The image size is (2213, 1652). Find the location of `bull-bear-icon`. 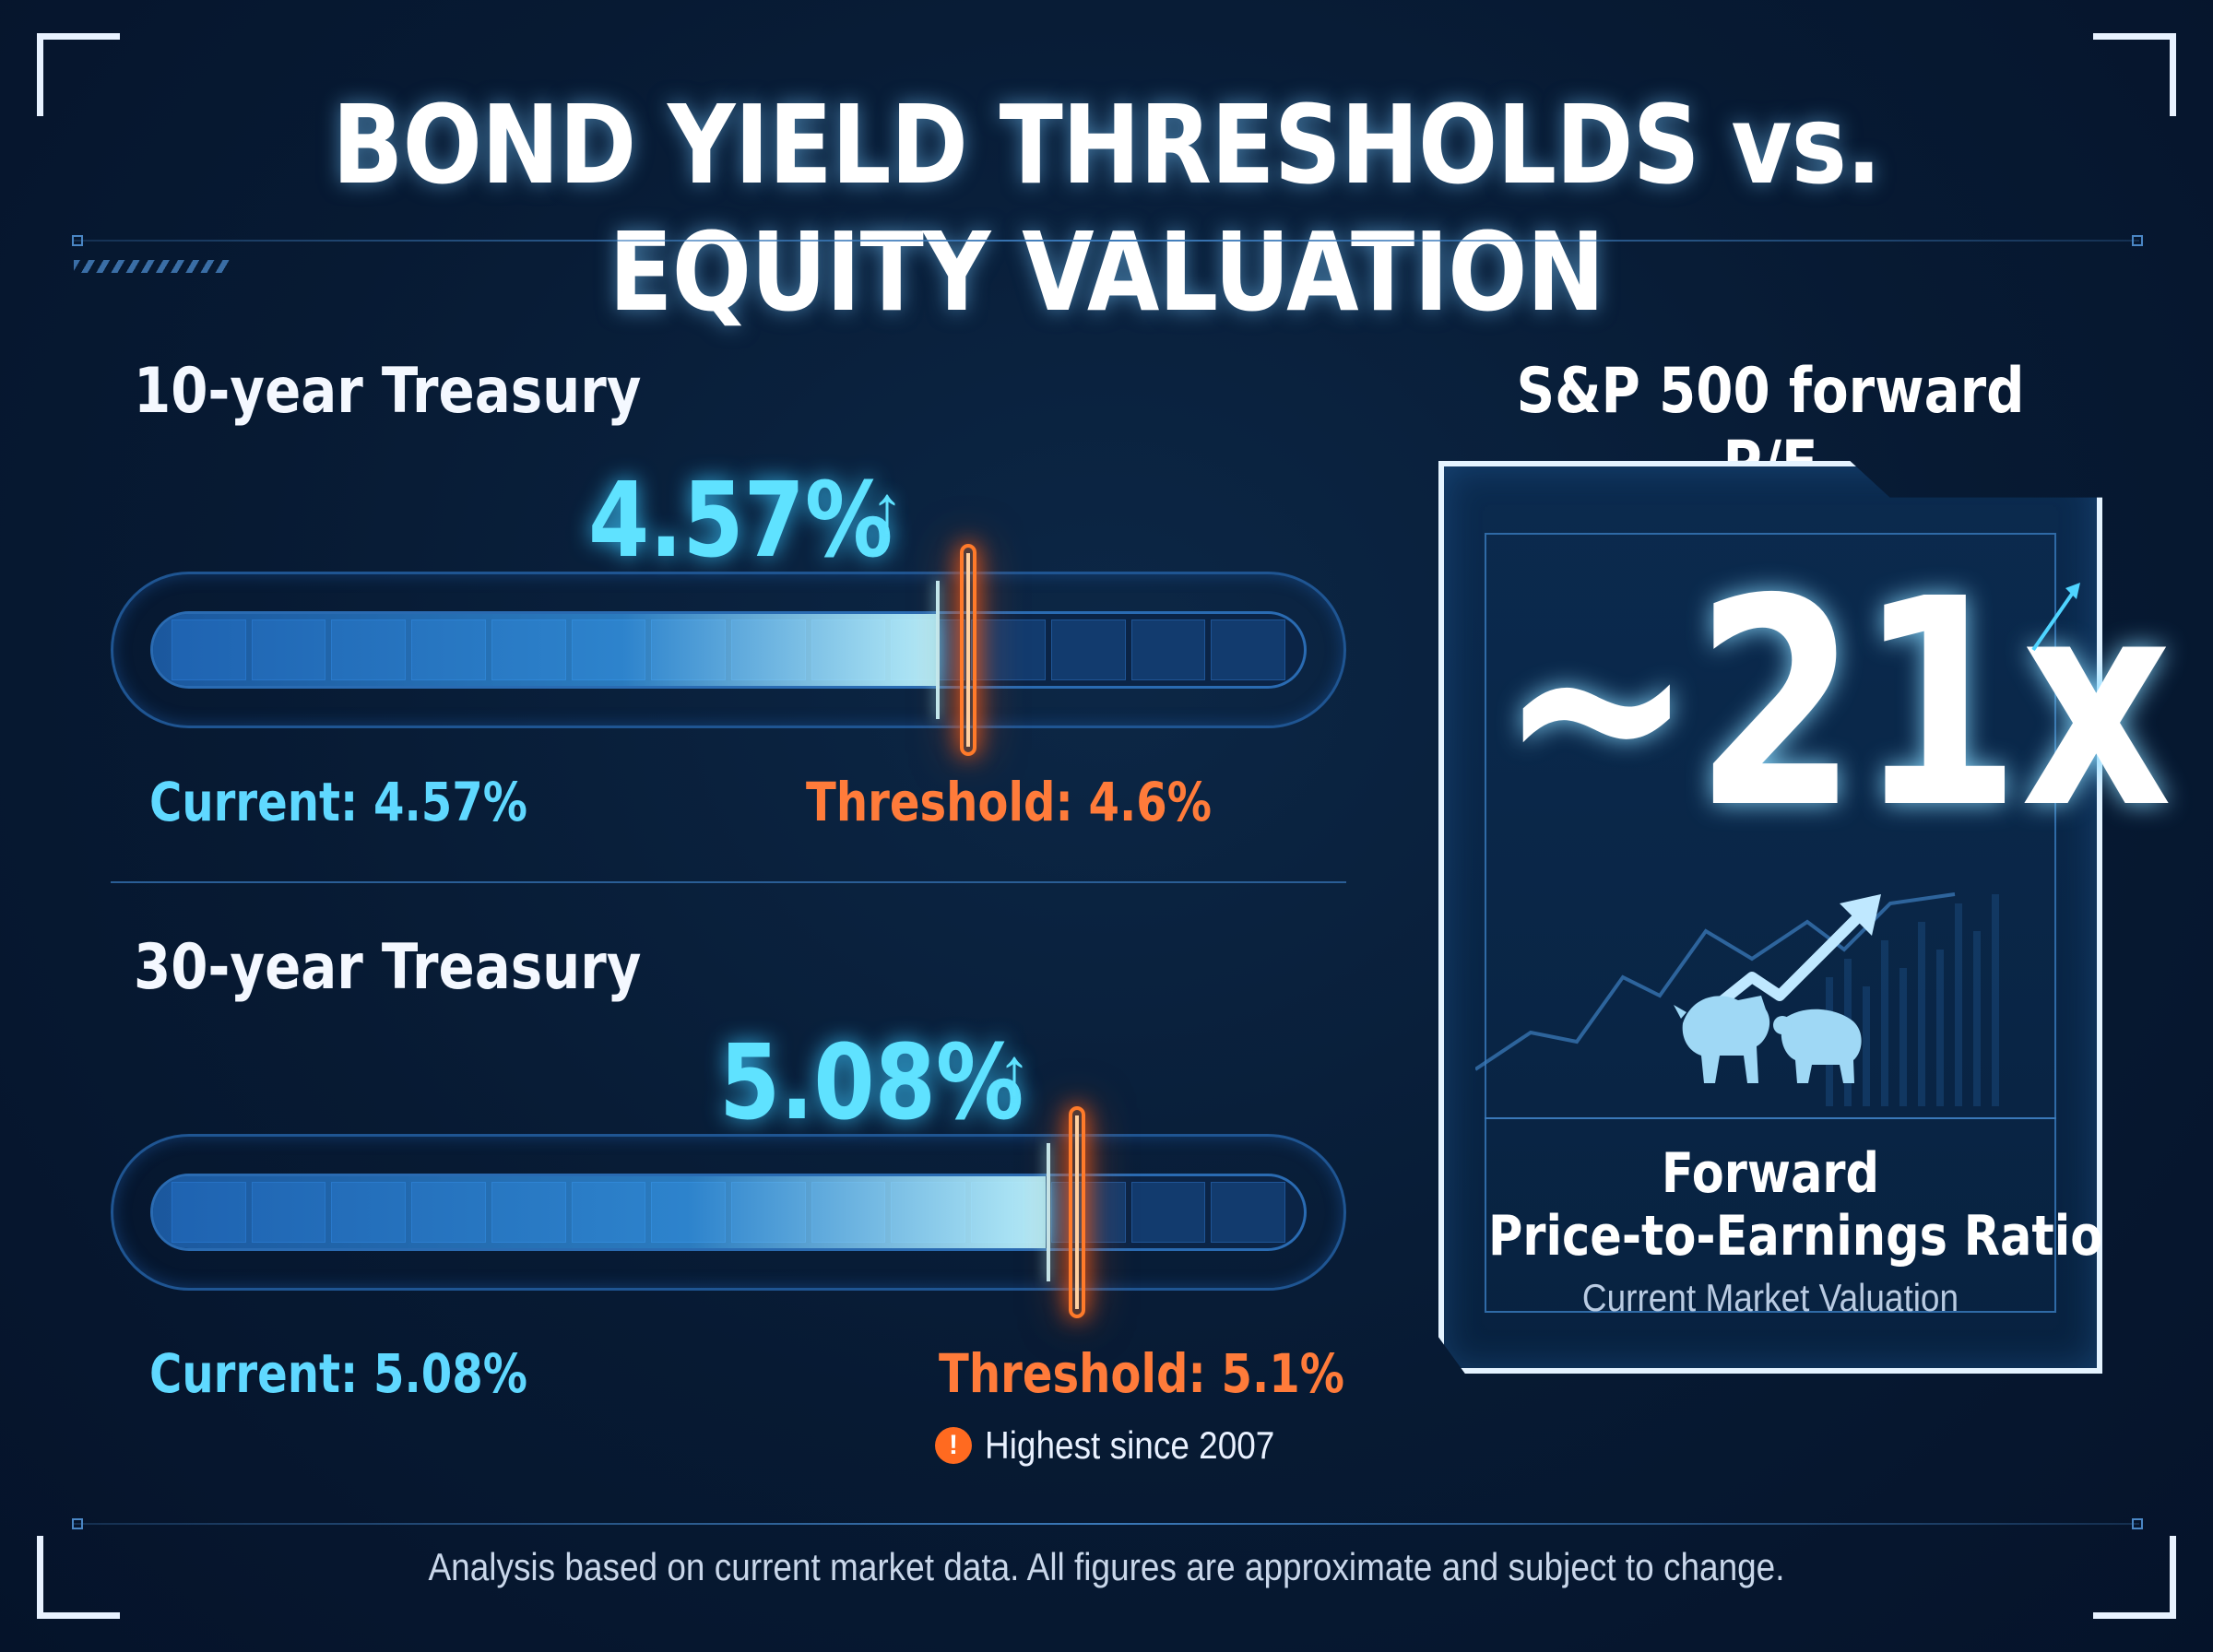

bull-bear-icon is located at coordinates (1768, 1039).